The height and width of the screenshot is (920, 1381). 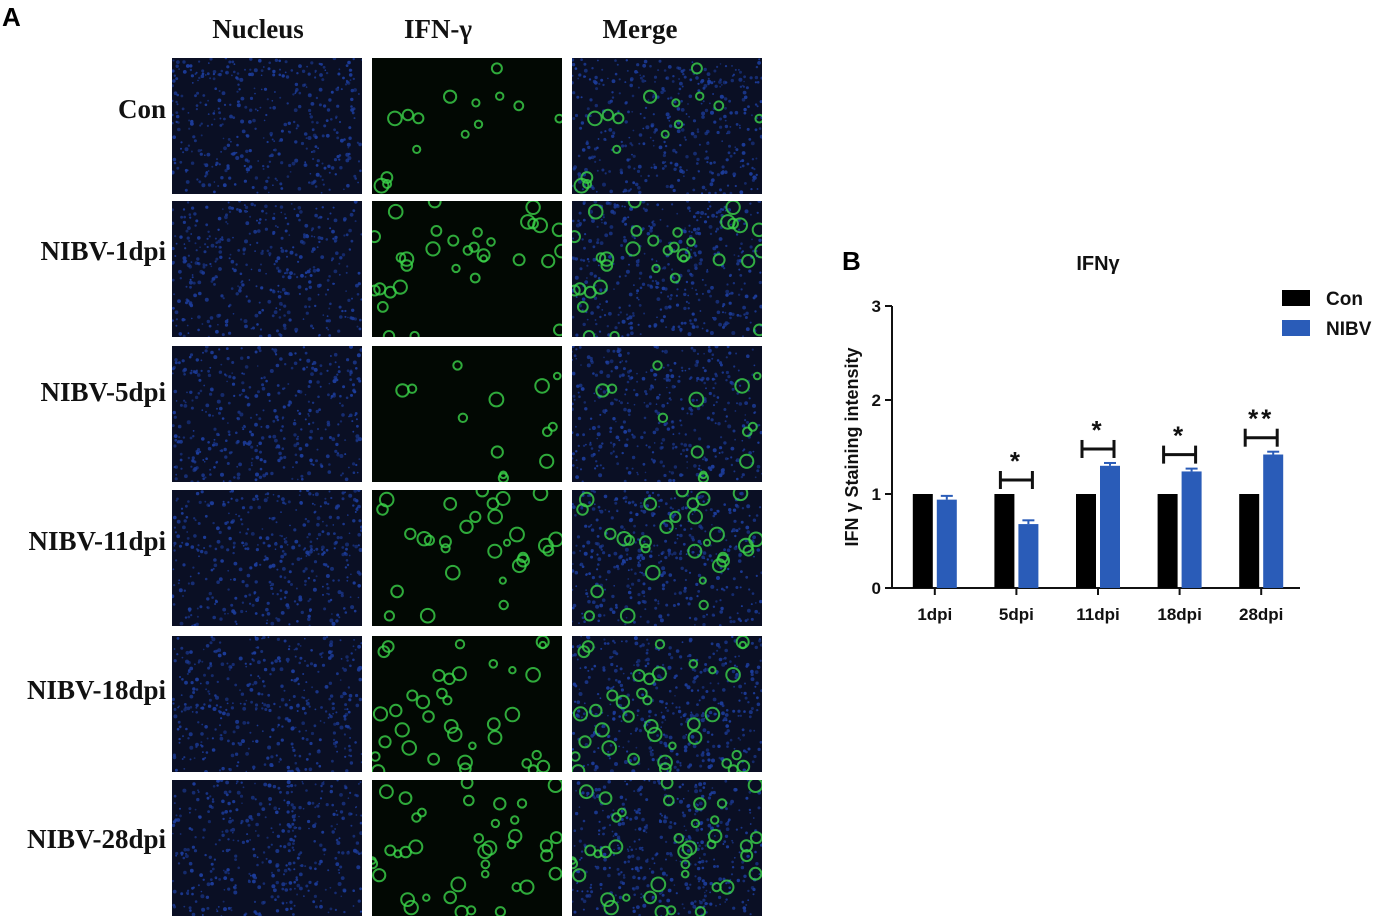 I want to click on x-tick-label-11dpi: 11dpi, so click(x=1097, y=614).